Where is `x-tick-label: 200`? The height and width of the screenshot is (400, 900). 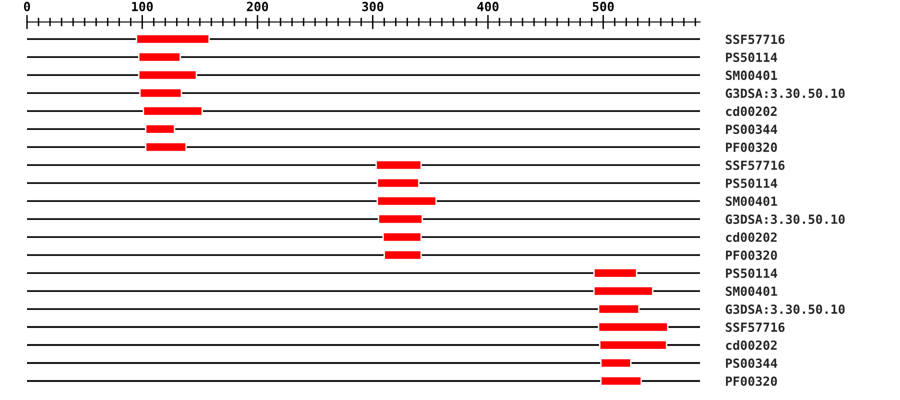 x-tick-label: 200 is located at coordinates (257, 7).